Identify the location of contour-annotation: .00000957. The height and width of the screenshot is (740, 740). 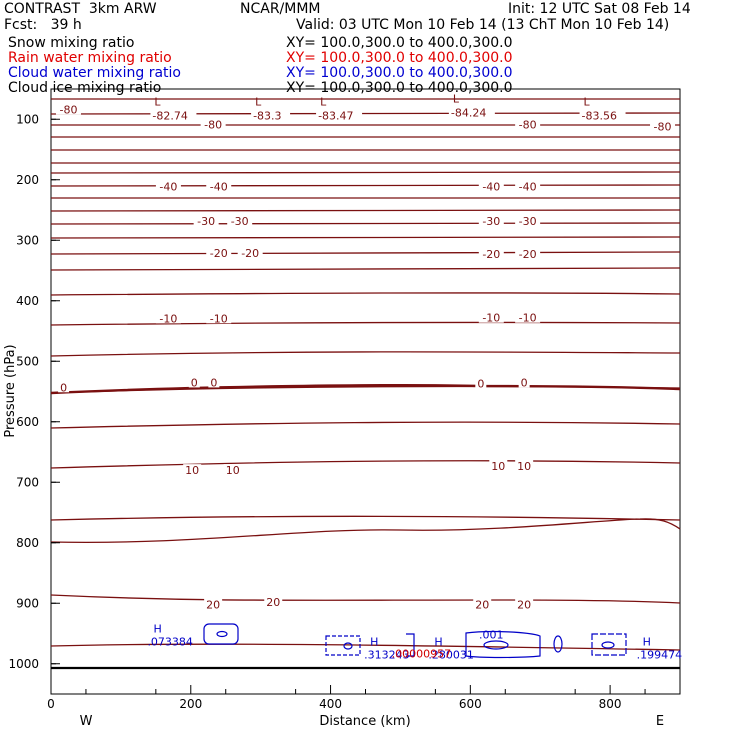
(422, 654).